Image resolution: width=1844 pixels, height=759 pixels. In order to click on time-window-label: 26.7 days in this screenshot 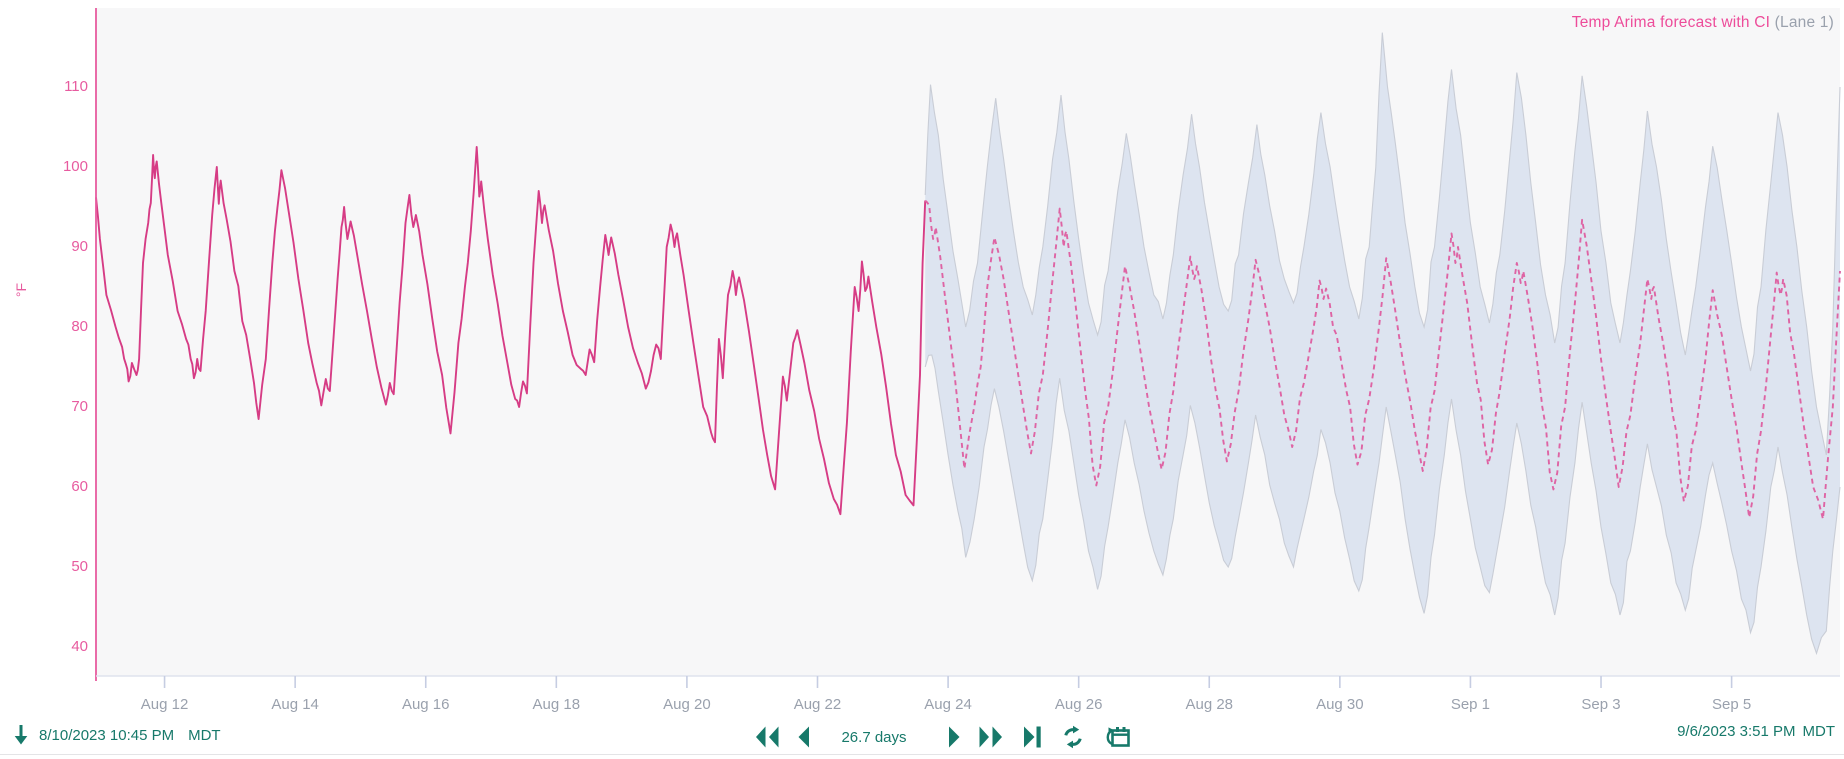, I will do `click(874, 737)`.